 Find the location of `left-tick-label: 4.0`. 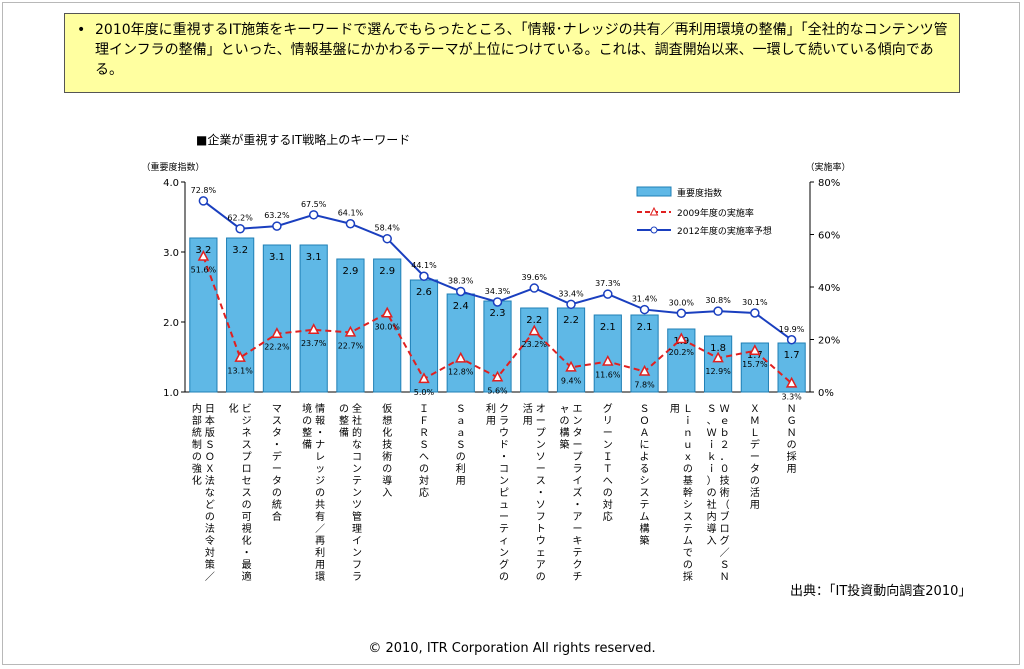

left-tick-label: 4.0 is located at coordinates (171, 183).